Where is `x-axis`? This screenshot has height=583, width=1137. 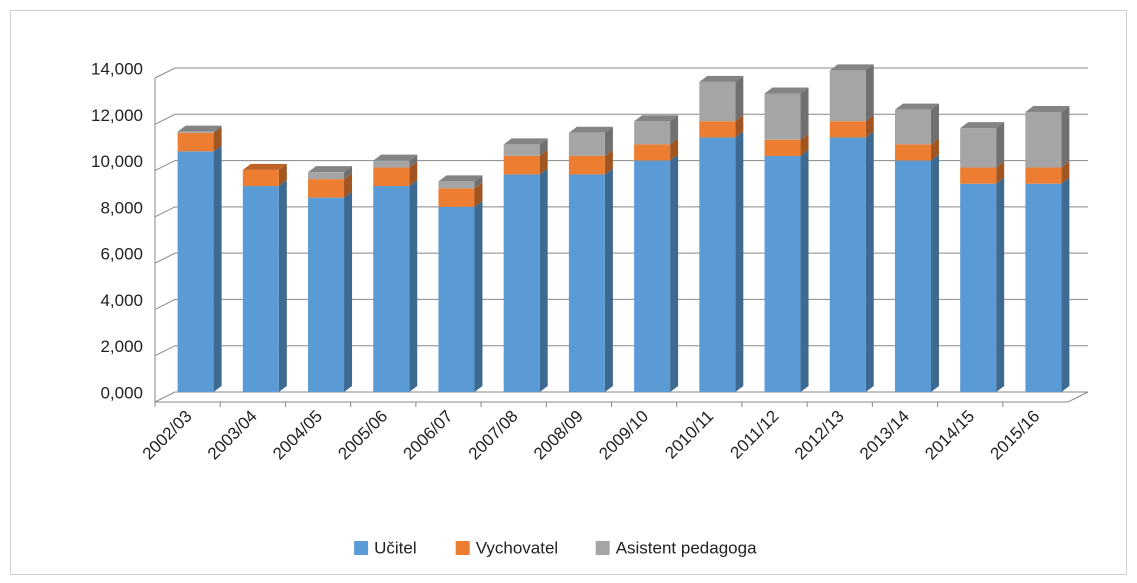
x-axis is located at coordinates (622, 397).